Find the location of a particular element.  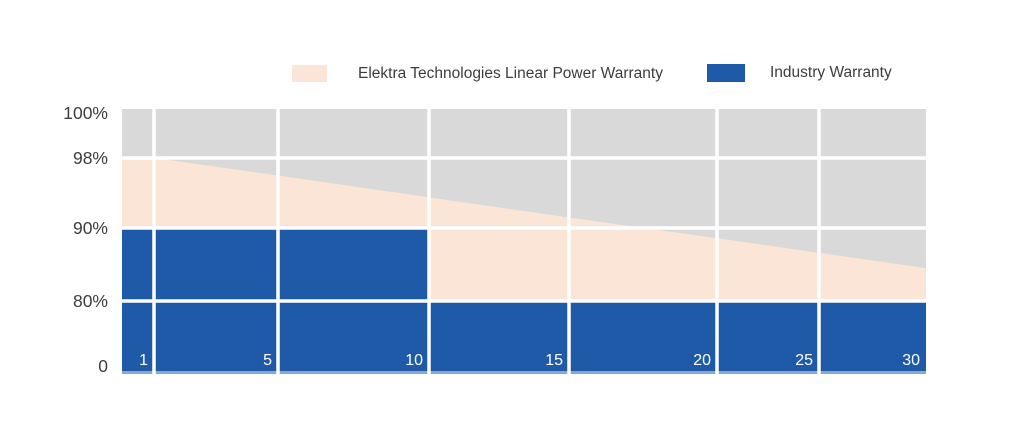

x-tick-label-20: 20 is located at coordinates (702, 360).